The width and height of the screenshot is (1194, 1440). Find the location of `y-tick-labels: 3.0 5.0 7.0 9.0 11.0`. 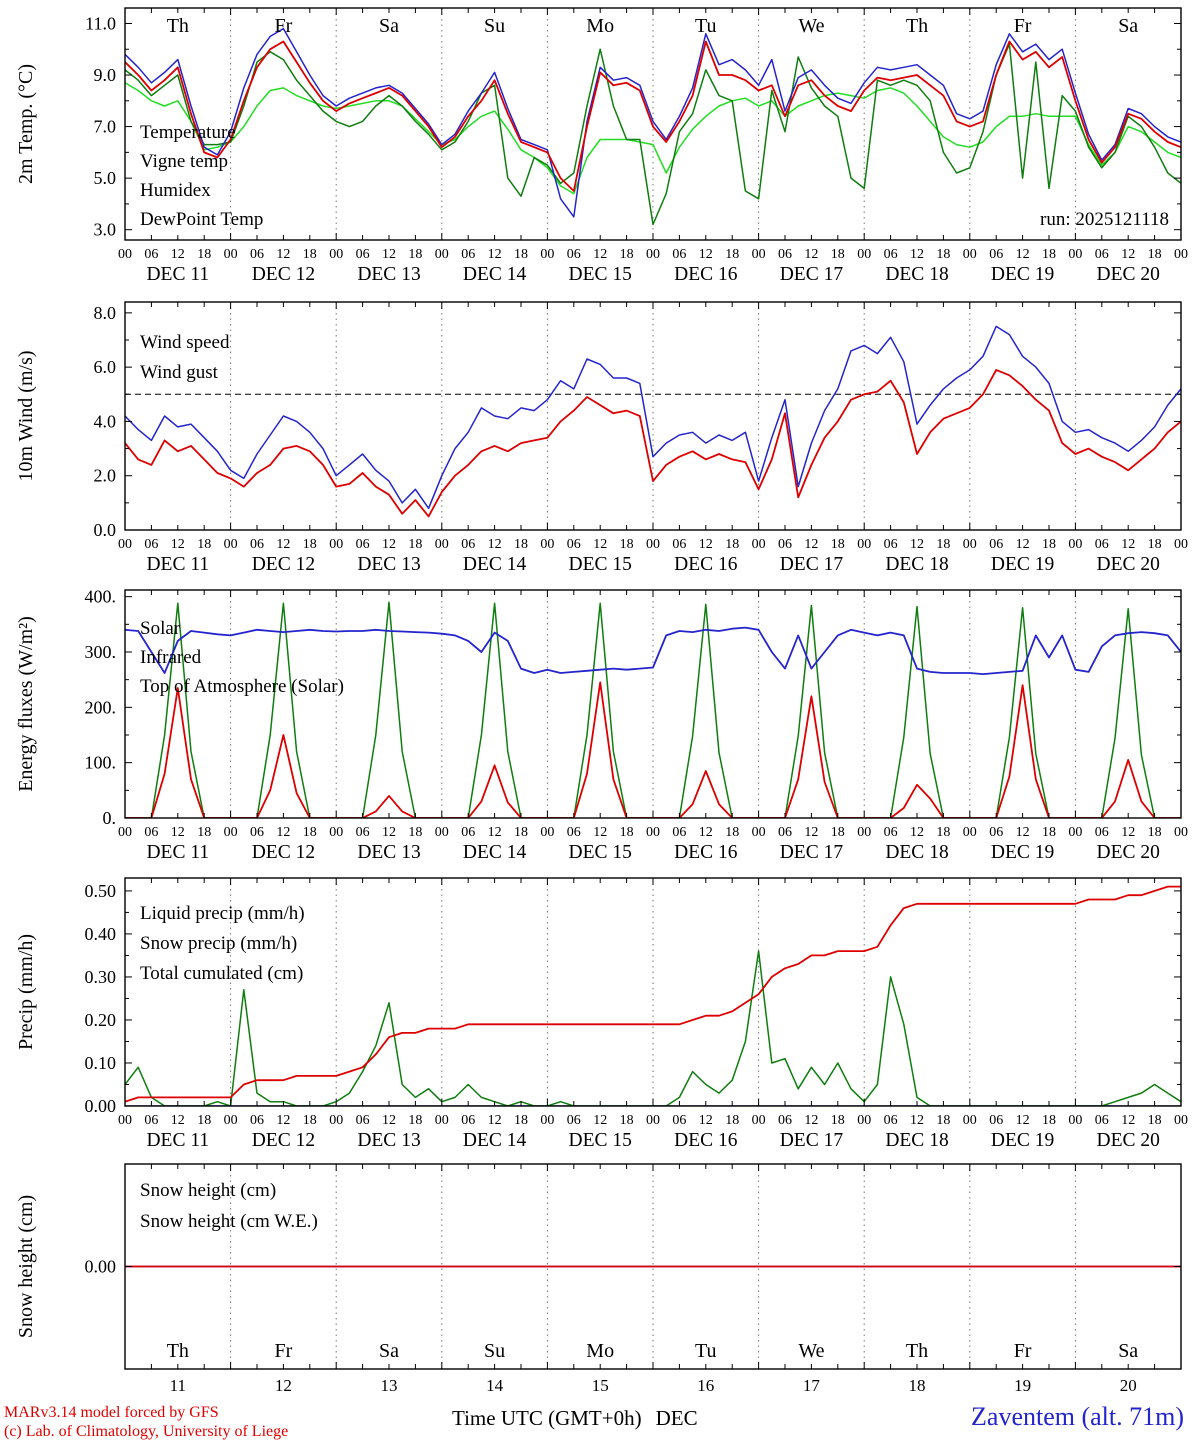

y-tick-labels: 3.0 5.0 7.0 9.0 11.0 is located at coordinates (100, 126).